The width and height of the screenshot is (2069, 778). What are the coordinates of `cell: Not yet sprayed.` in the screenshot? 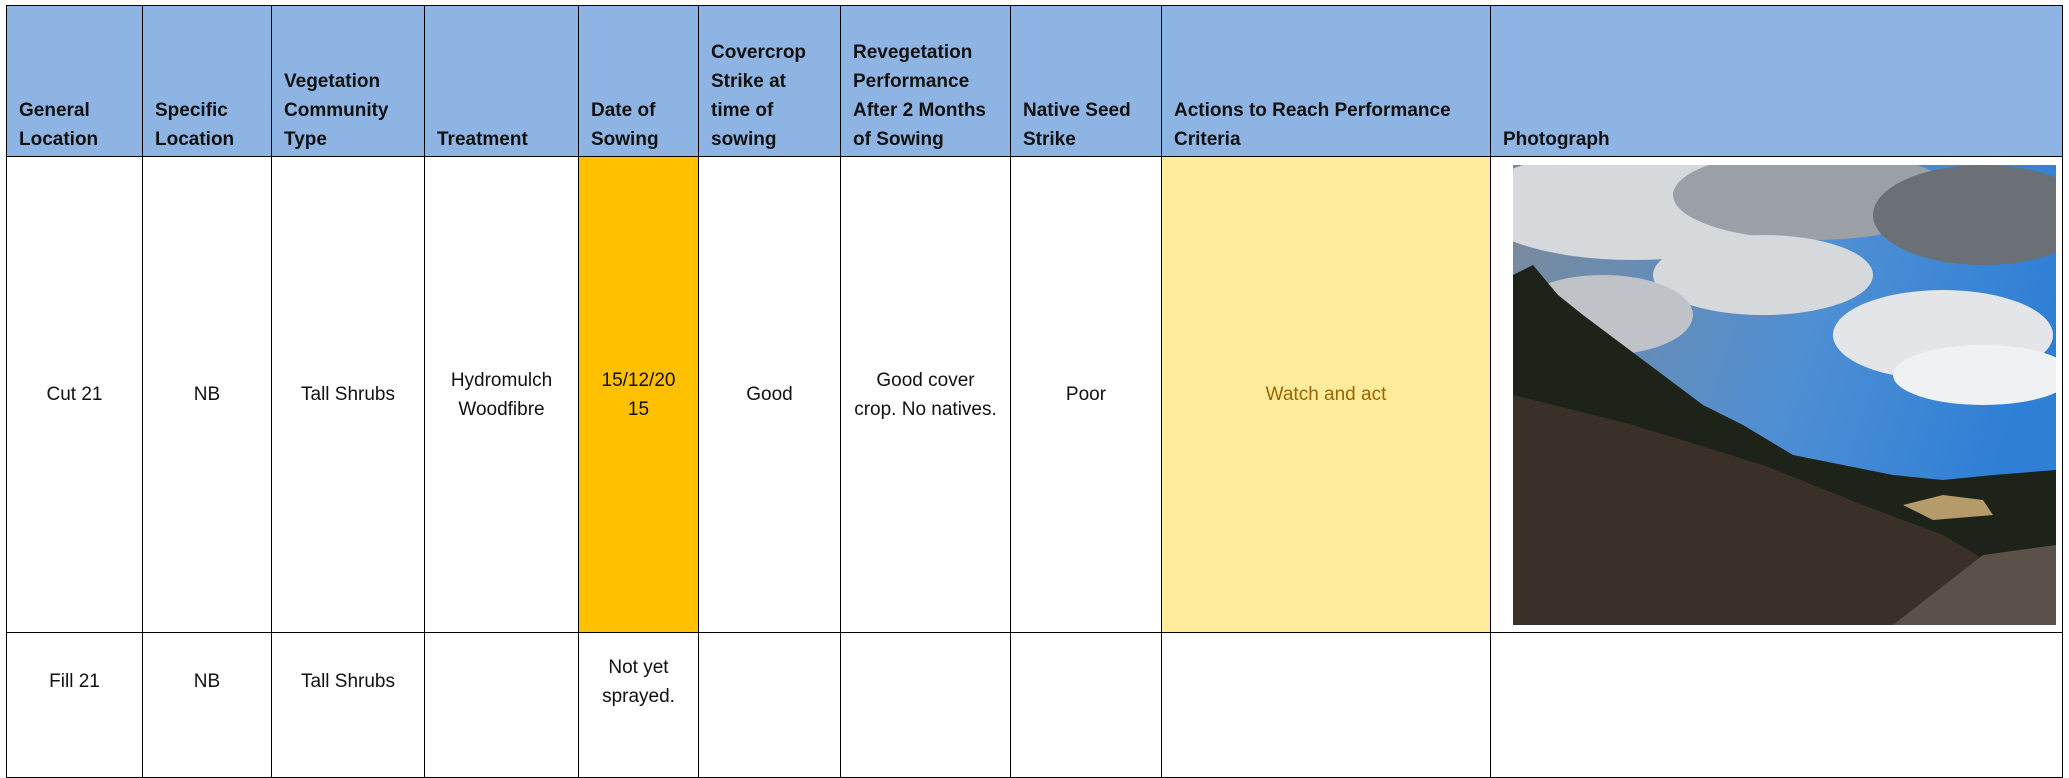 It's located at (638, 705).